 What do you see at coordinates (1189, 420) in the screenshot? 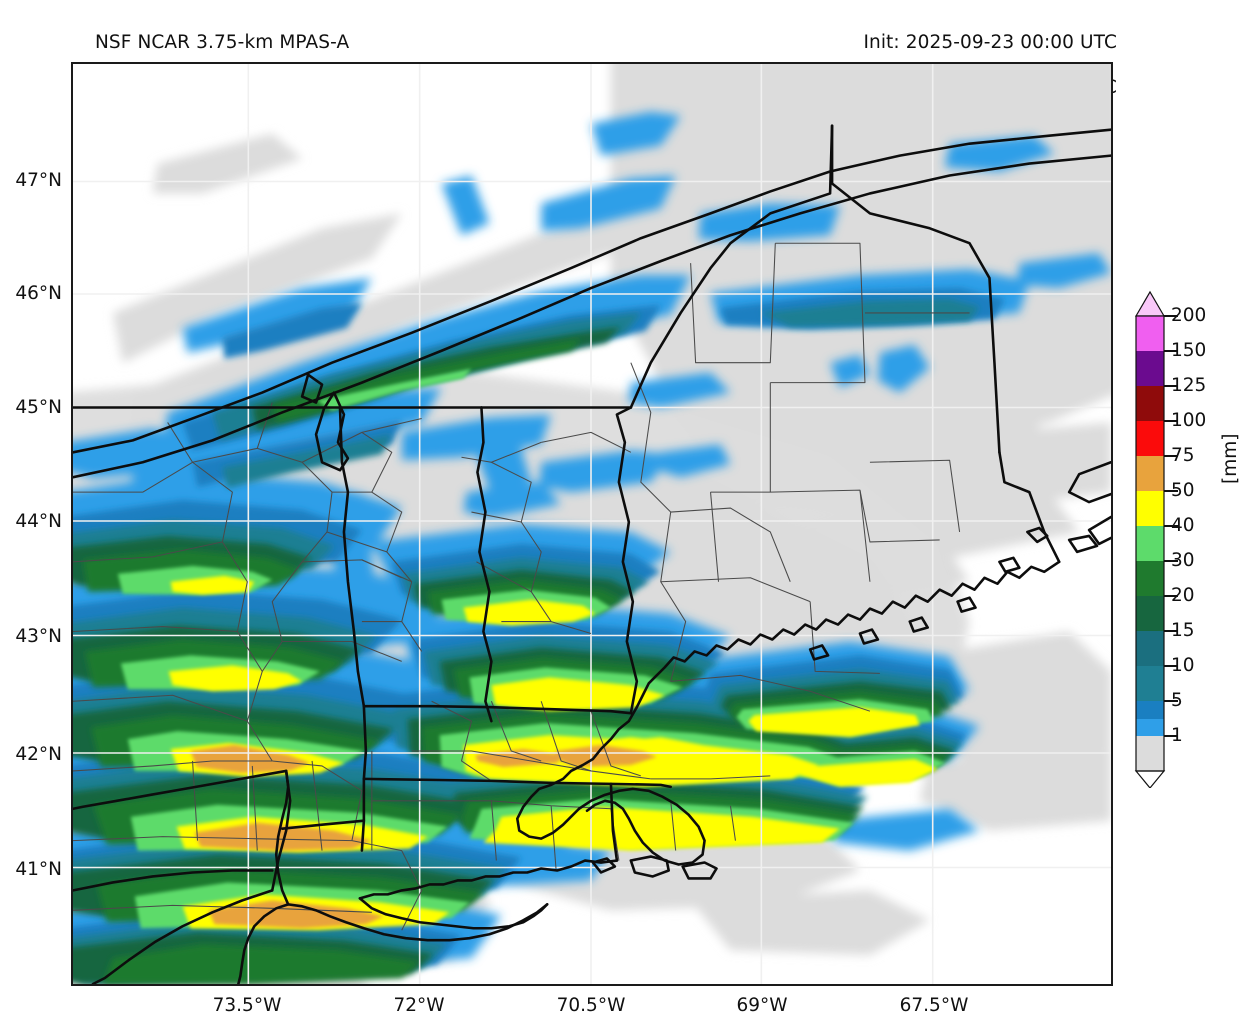
I see `colorbar-tick-100: 100` at bounding box center [1189, 420].